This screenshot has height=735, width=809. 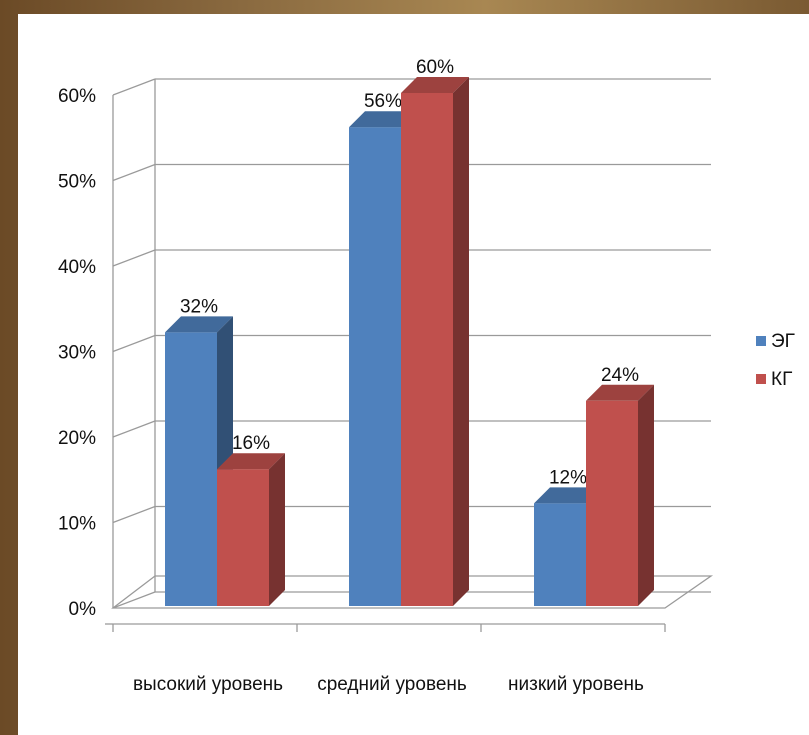 I want to click on y-tick-label: 50%, so click(x=77, y=182).